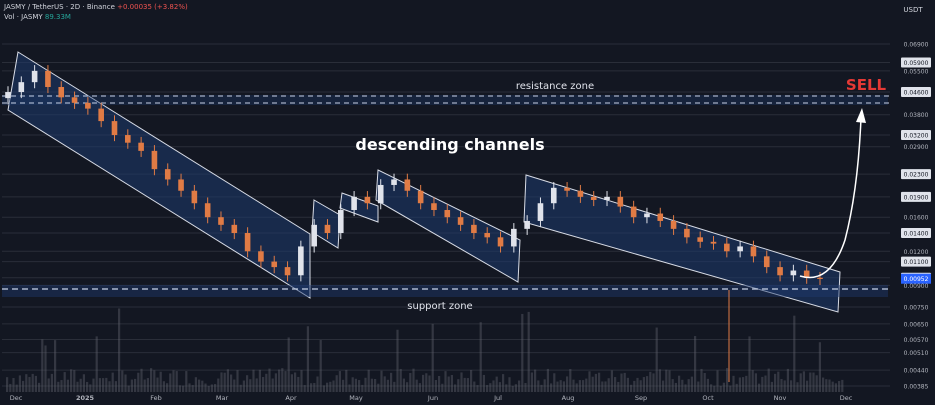 This screenshot has width=935, height=405. What do you see at coordinates (16, 398) in the screenshot?
I see `month-tick-label: Dec` at bounding box center [16, 398].